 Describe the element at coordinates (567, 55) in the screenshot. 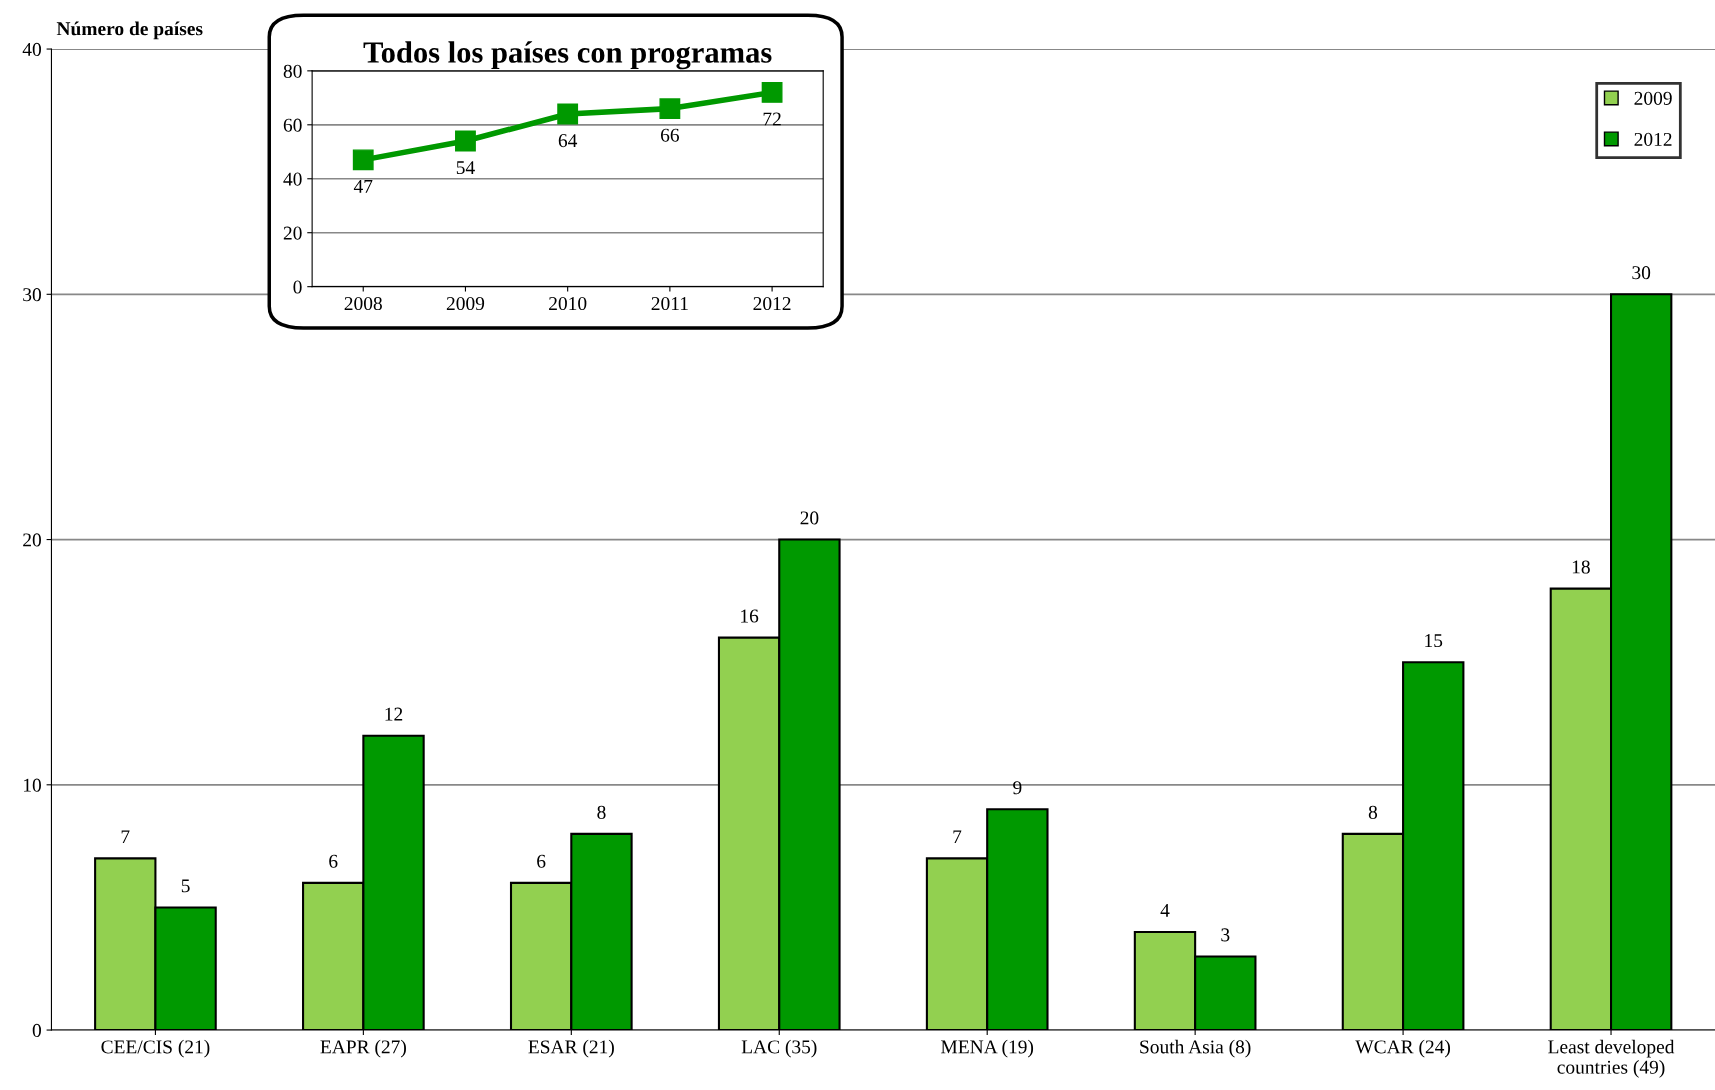

I see `chart-title: Todos los países con programas` at that location.